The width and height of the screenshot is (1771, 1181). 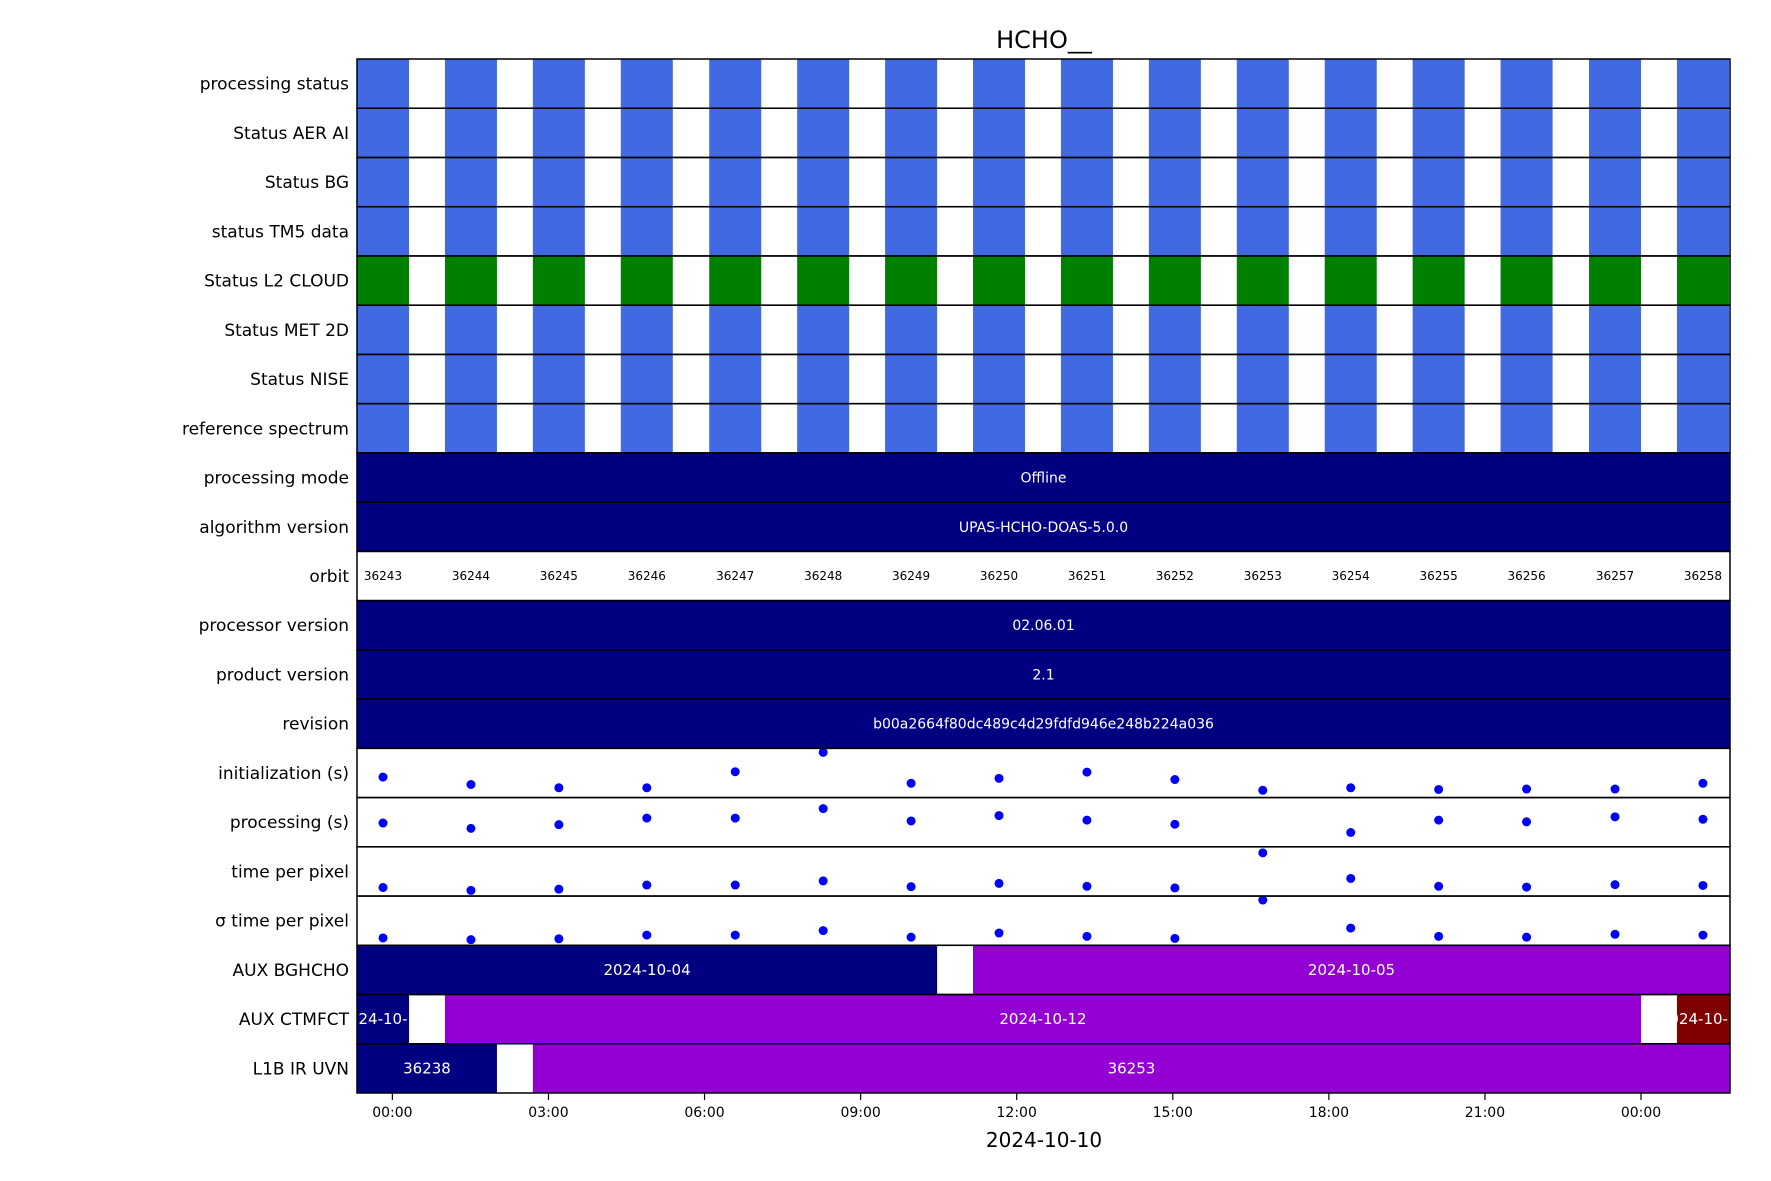 What do you see at coordinates (1263, 576) in the screenshot?
I see `orbit-number: 36253` at bounding box center [1263, 576].